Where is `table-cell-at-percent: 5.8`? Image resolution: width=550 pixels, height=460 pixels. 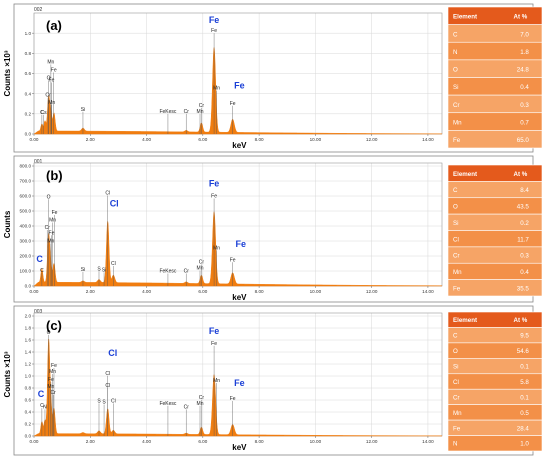 table-cell-at-percent: 5.8 is located at coordinates (524, 382).